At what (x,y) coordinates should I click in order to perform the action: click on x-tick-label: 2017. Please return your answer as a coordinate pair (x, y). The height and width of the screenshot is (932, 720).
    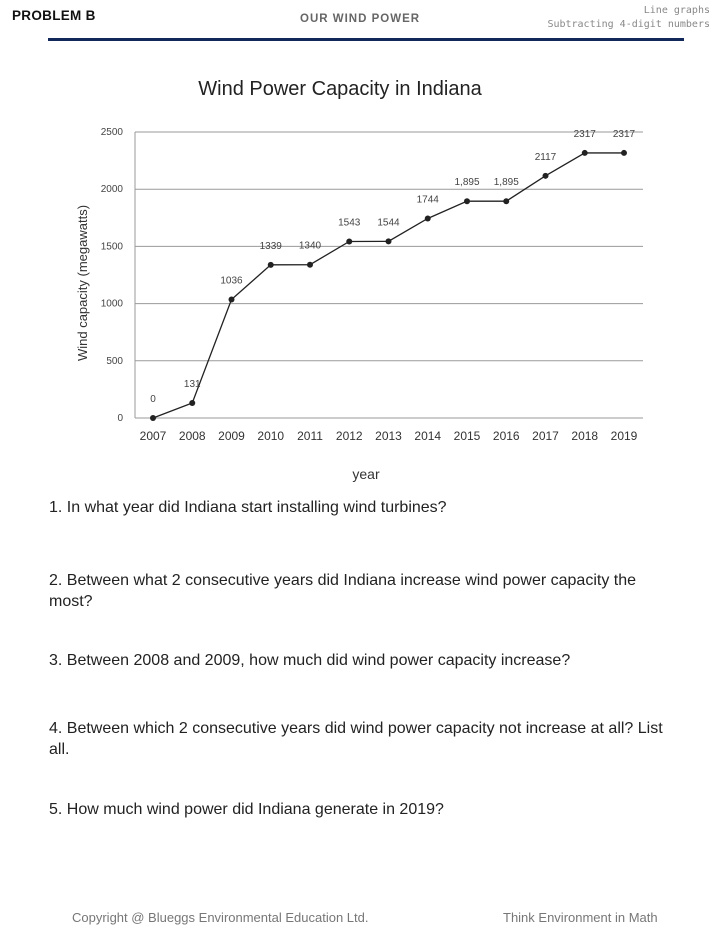
    Looking at the image, I should click on (545, 436).